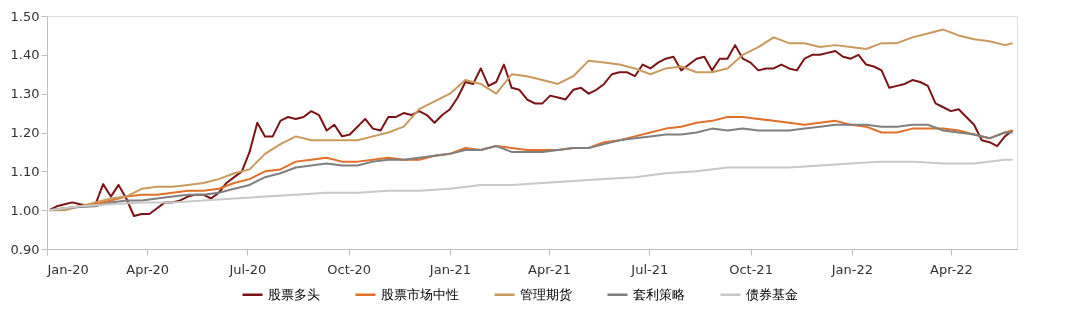 This screenshot has height=336, width=1080. What do you see at coordinates (349, 269) in the screenshot?
I see `x-tick-label: Oct-20` at bounding box center [349, 269].